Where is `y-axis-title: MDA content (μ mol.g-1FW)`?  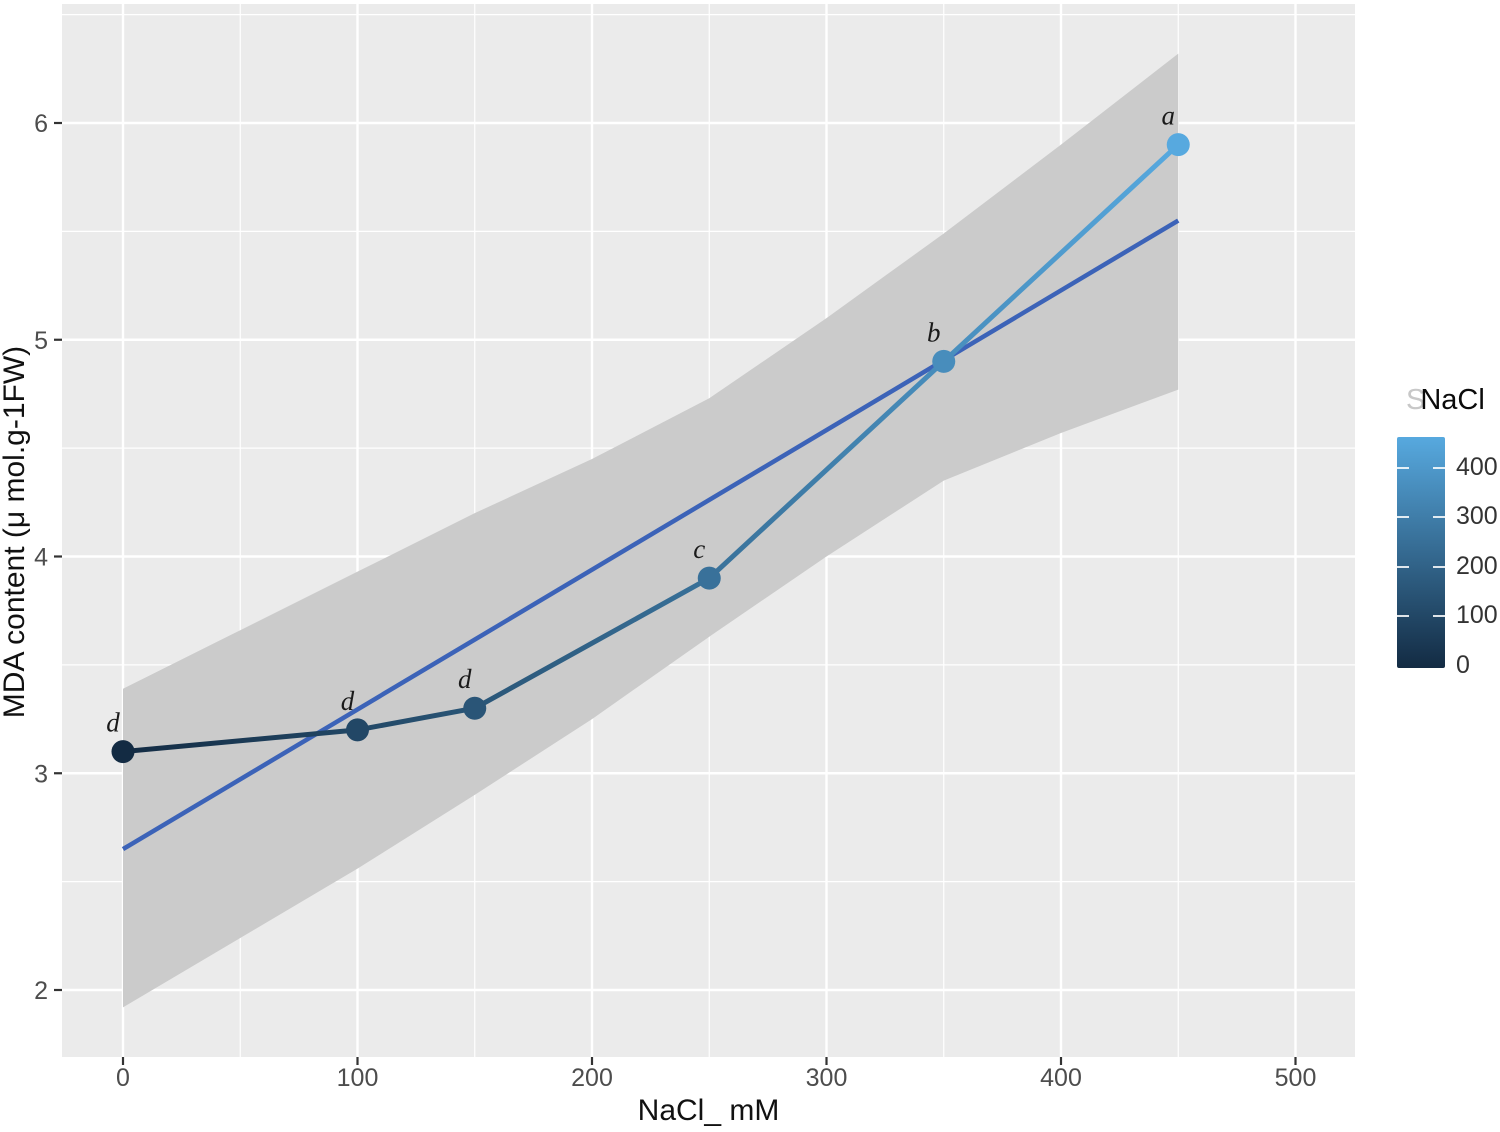 y-axis-title: MDA content (μ mol.g-1FW) is located at coordinates (15, 532).